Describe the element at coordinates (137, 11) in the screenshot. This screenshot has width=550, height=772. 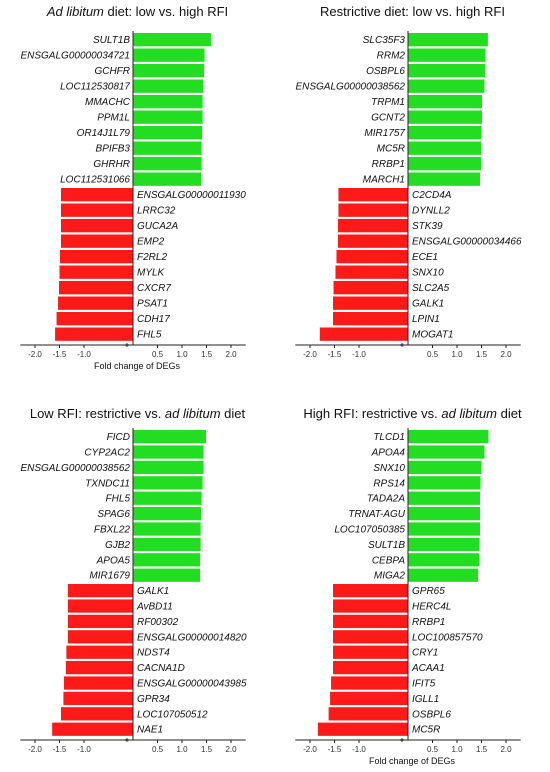
I see `panel-title: Ad libitum diet: low vs. high RFI` at that location.